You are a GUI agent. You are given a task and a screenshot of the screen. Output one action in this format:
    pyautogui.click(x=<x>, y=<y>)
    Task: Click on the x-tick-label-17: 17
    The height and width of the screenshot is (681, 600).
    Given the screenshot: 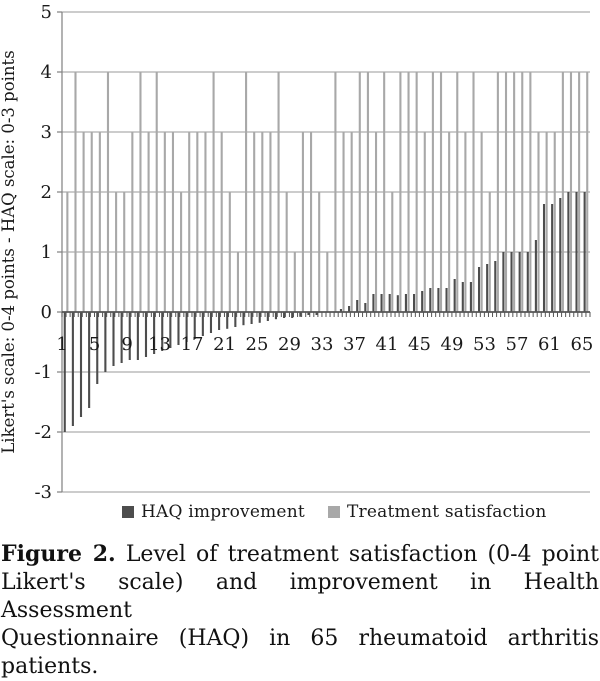 What is the action you would take?
    pyautogui.click(x=192, y=344)
    